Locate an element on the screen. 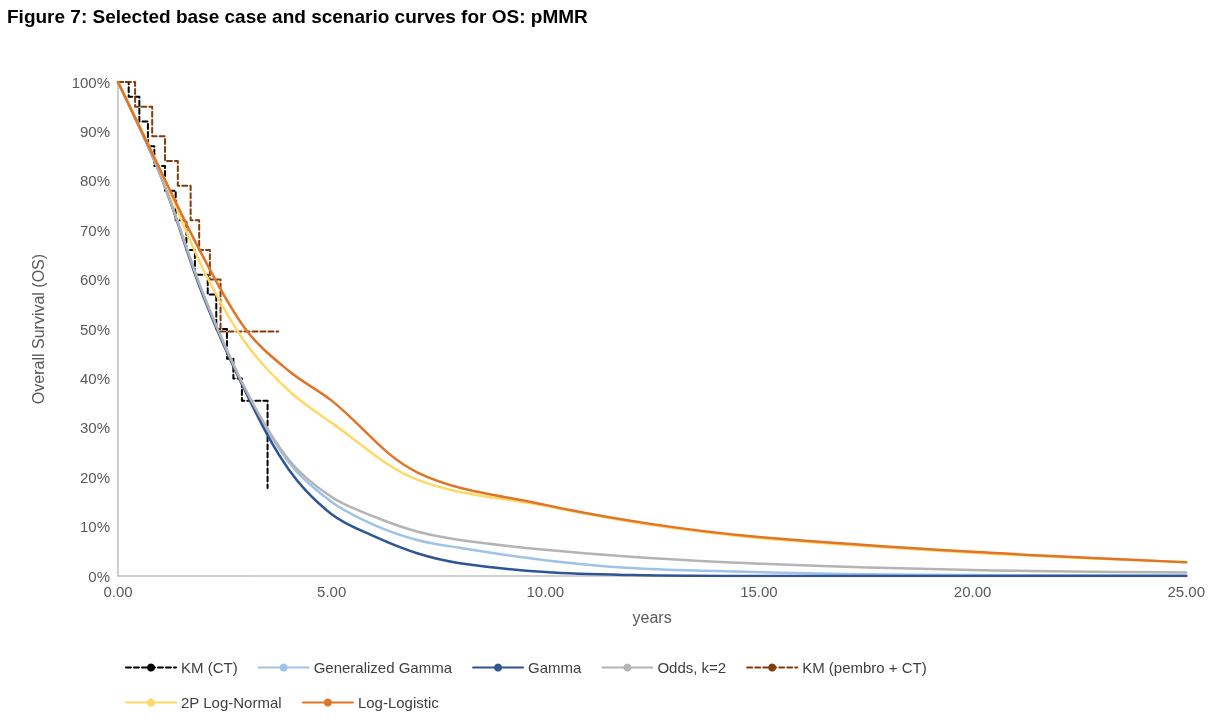 The height and width of the screenshot is (725, 1208). y-tick-label: 20% is located at coordinates (94, 477).